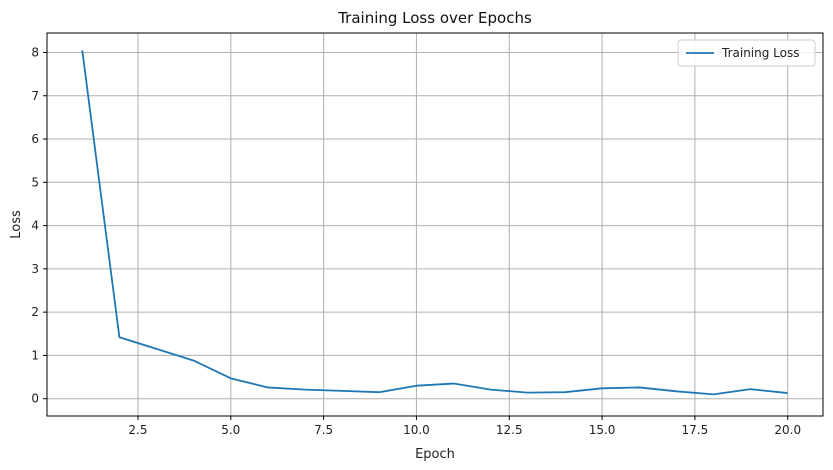  Describe the element at coordinates (435, 454) in the screenshot. I see `x-axis-label: Epoch` at that location.